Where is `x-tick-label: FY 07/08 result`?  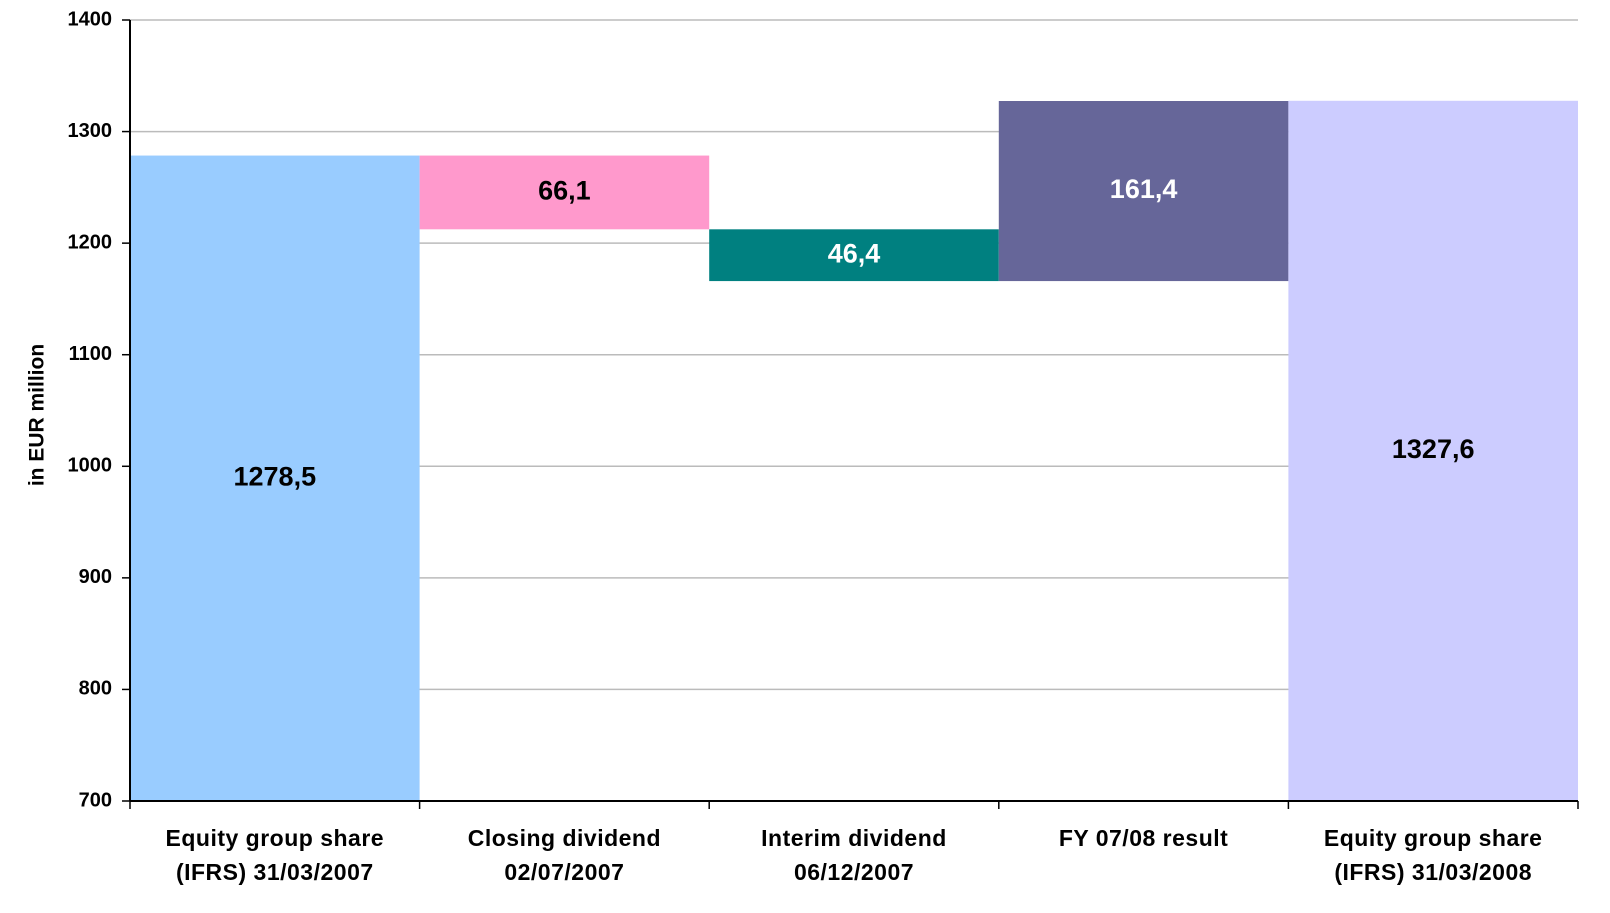 x-tick-label: FY 07/08 result is located at coordinates (1143, 838).